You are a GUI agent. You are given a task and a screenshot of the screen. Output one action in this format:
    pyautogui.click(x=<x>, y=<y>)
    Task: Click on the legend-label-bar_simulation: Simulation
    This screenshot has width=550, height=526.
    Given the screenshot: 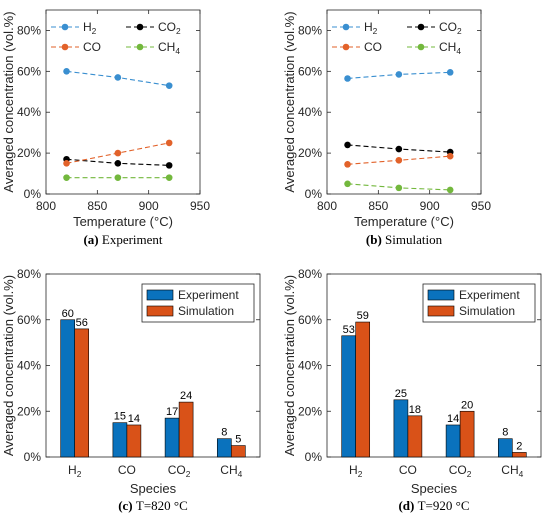 What is the action you would take?
    pyautogui.click(x=487, y=311)
    